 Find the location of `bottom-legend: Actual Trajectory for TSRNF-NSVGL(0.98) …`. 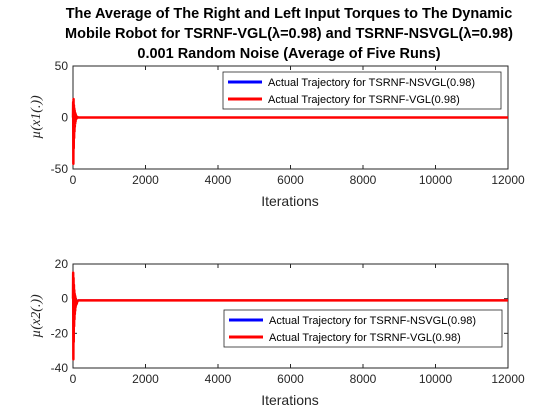

bottom-legend: Actual Trajectory for TSRNF-NSVGL(0.98) … is located at coordinates (363, 328).